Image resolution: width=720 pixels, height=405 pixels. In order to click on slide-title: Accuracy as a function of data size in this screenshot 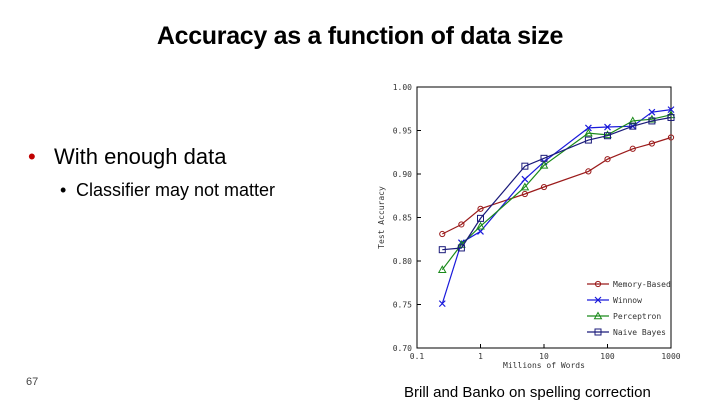, I will do `click(360, 36)`.